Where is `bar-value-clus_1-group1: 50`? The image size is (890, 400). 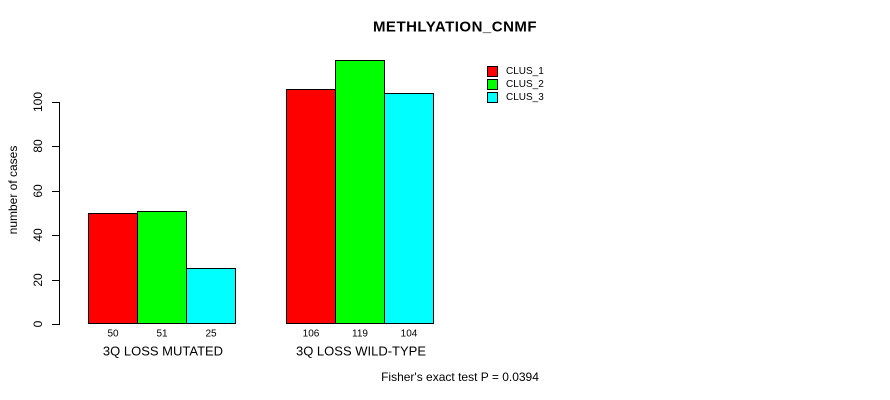
bar-value-clus_1-group1: 50 is located at coordinates (113, 334).